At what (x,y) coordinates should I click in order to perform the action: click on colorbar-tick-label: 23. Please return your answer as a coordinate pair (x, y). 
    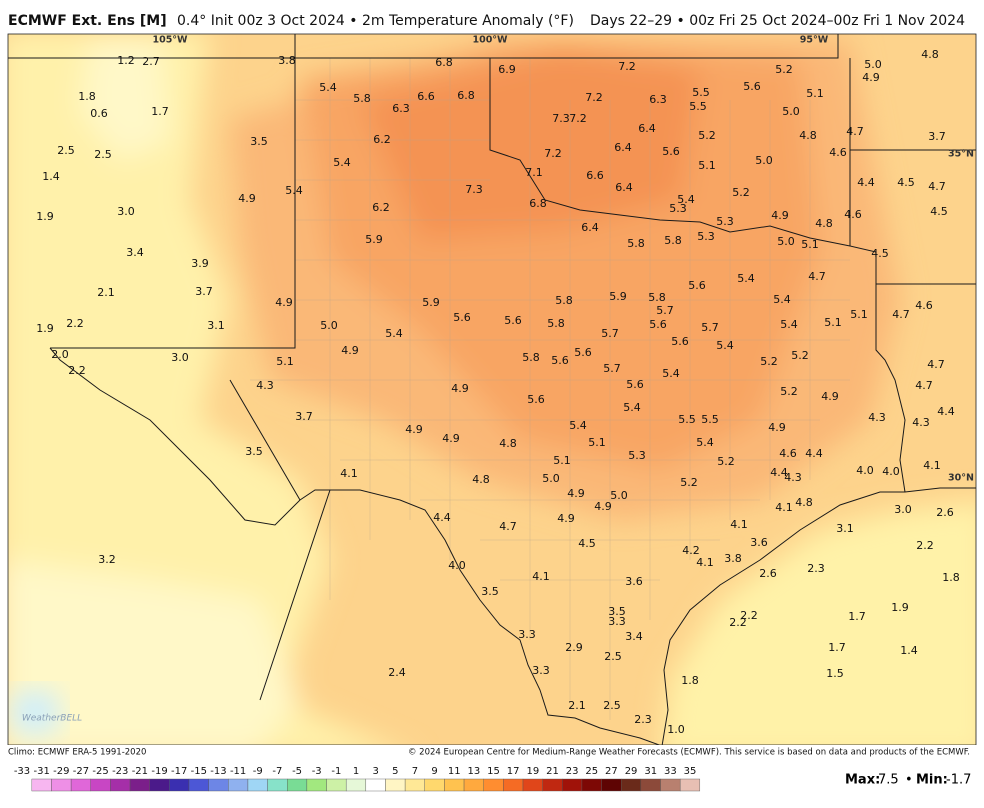
    Looking at the image, I should click on (572, 771).